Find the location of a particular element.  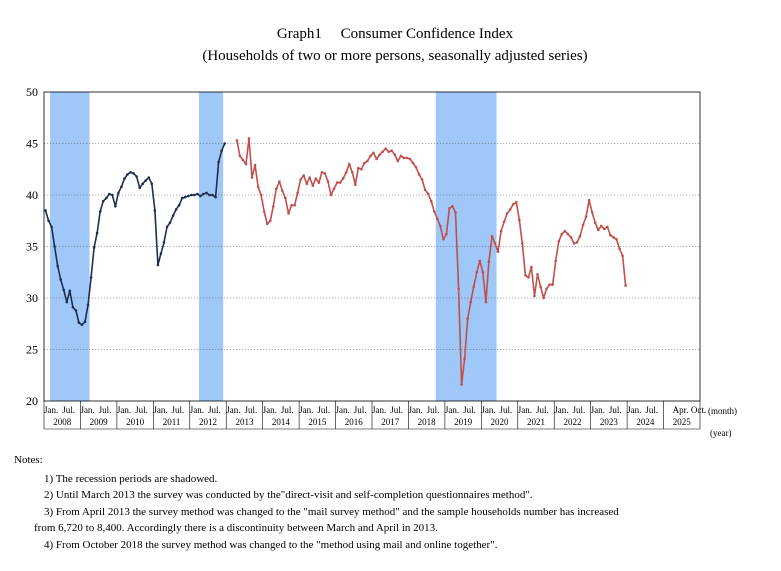

x-tick-19: Jul. is located at coordinates (396, 410).